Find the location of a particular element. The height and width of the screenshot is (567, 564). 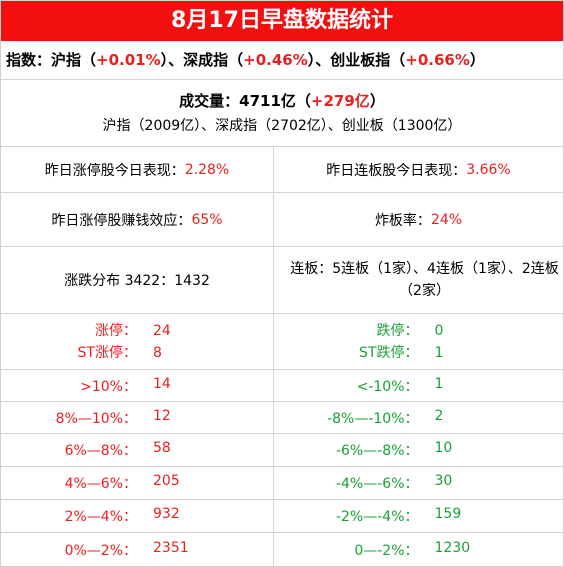

down-range-cell: -4%—-6%： 30 is located at coordinates (418, 483).